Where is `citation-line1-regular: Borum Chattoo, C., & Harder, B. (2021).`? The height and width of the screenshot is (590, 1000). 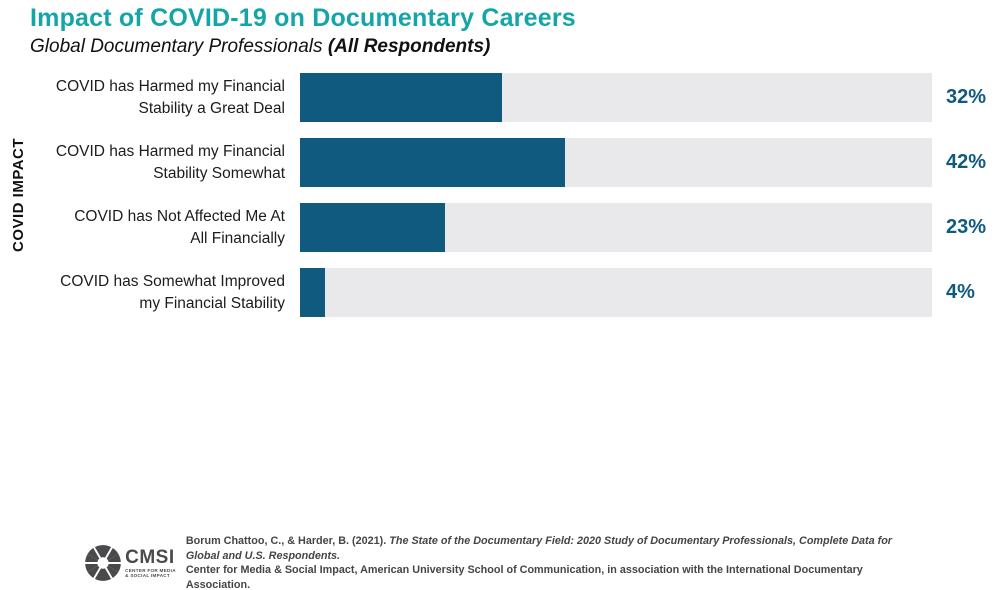 citation-line1-regular: Borum Chattoo, C., & Harder, B. (2021). is located at coordinates (287, 541).